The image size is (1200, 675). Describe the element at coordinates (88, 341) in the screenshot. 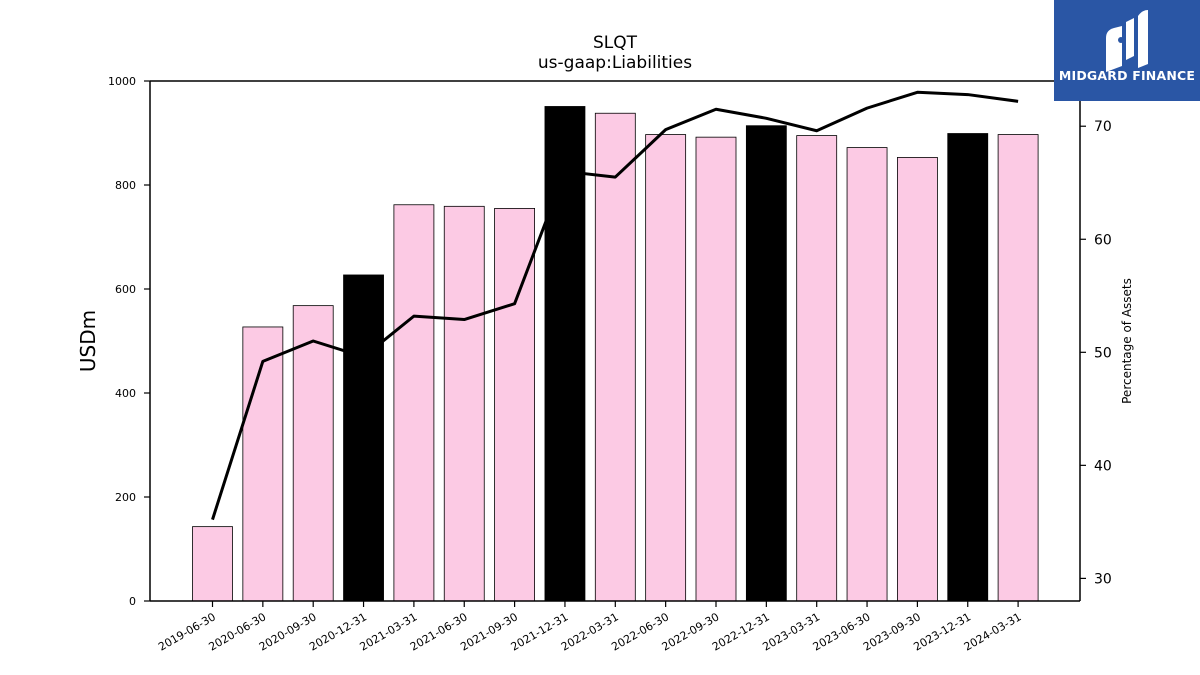

I see `y-axis-label: USDm` at that location.